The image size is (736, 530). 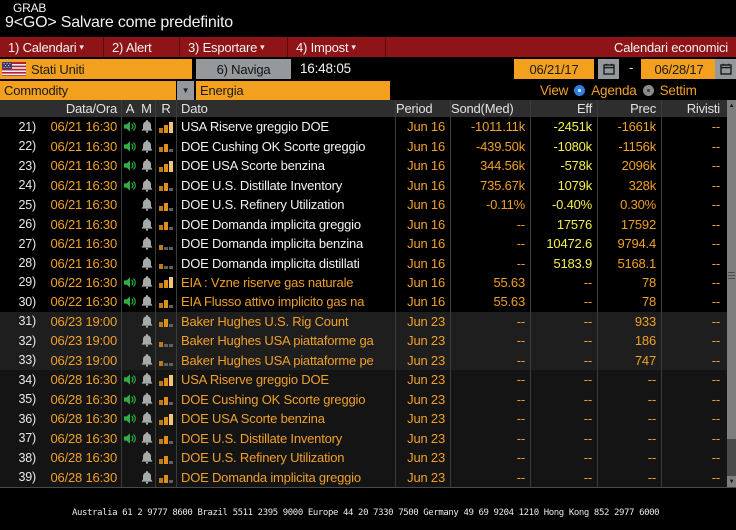 I want to click on radio-label: Agenda, so click(x=614, y=90).